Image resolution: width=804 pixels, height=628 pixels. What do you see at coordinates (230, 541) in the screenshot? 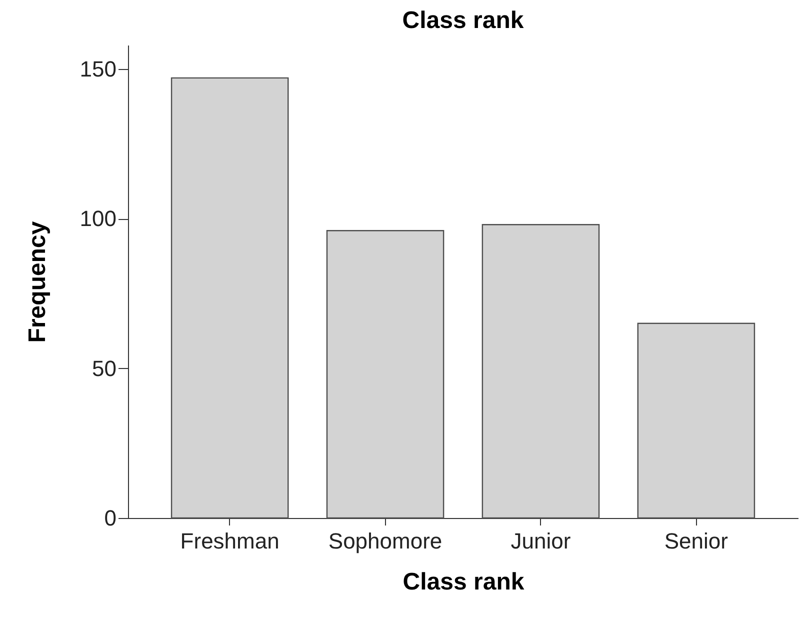
I see `x-tick-label: Freshman` at bounding box center [230, 541].